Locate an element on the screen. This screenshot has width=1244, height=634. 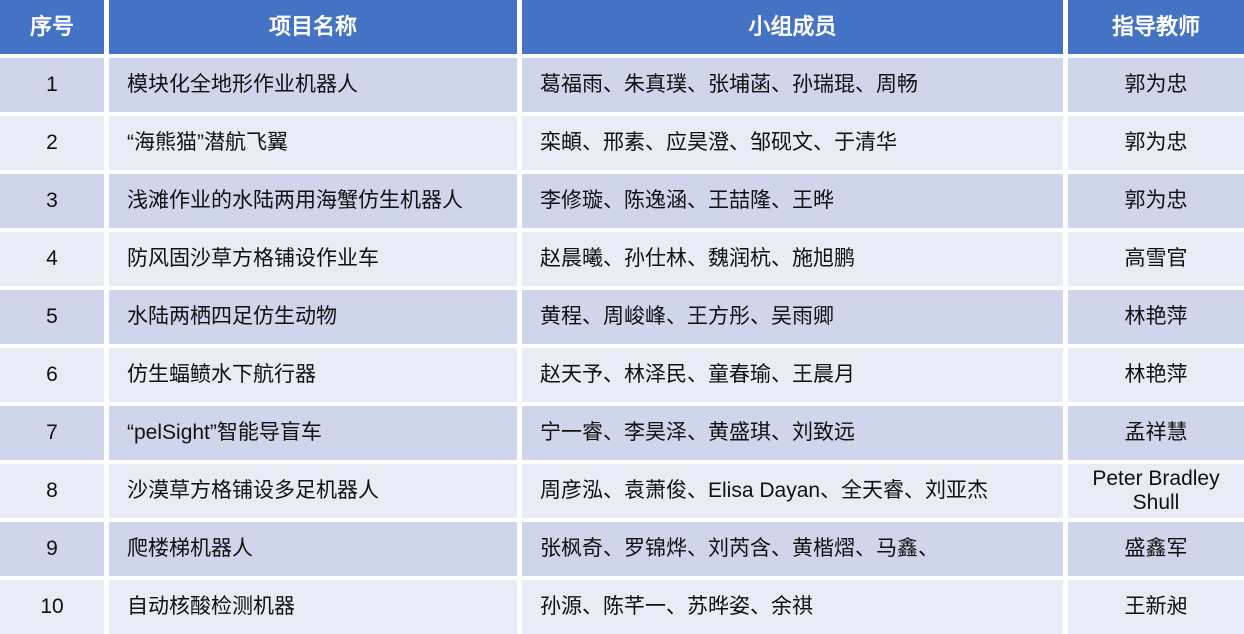
row-3-advisor: 郭为忠 is located at coordinates (1156, 201).